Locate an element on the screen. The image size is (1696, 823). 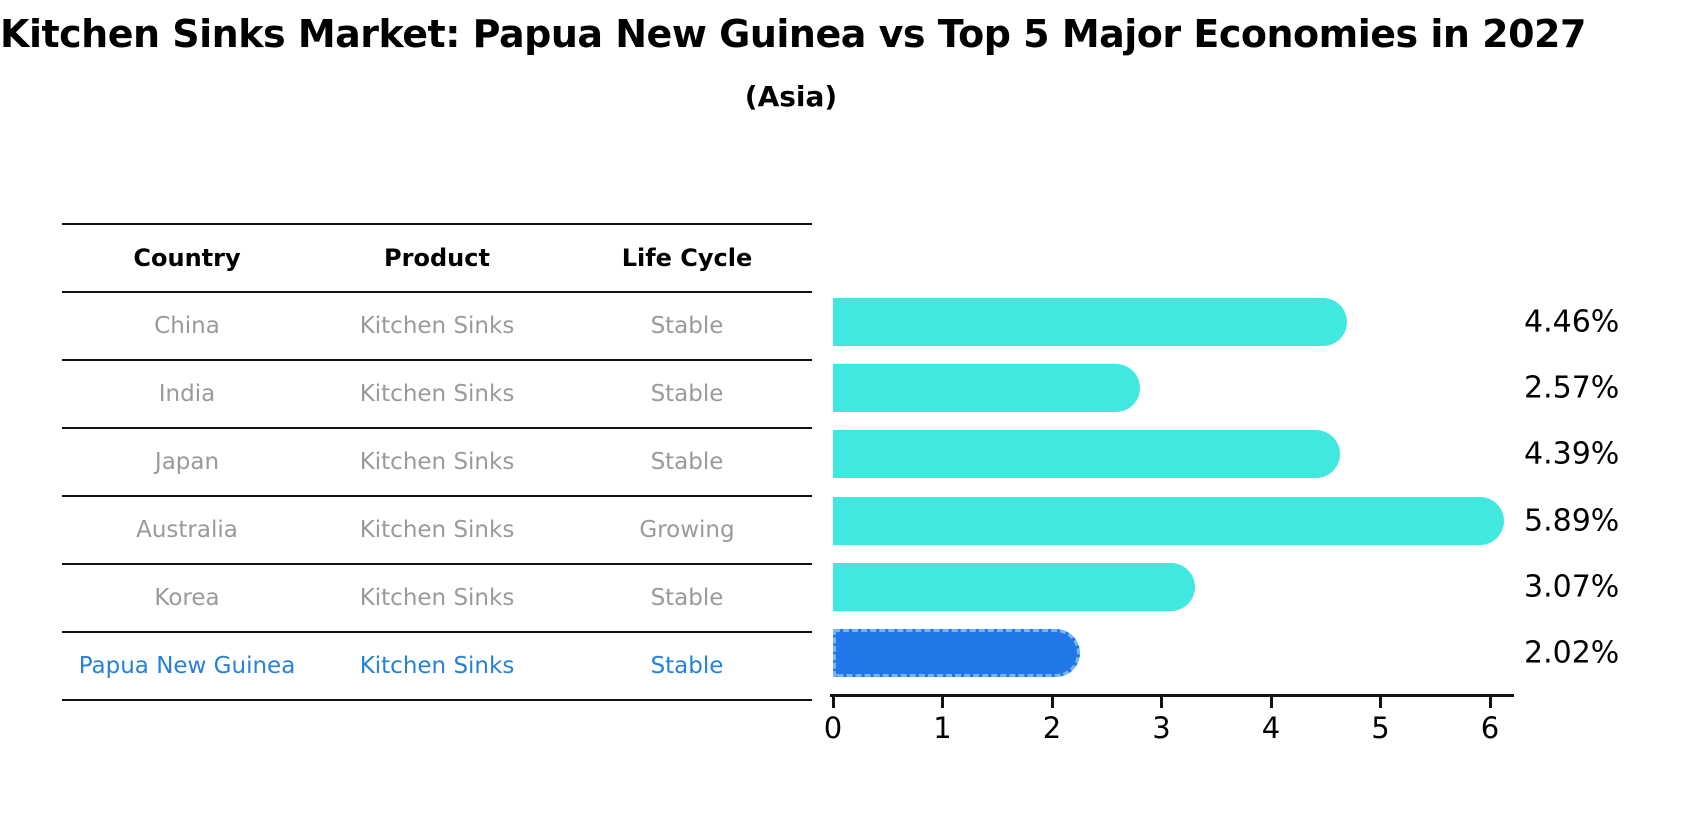
table-row: Papua New Guinea Kitchen Sinks Stable is located at coordinates (437, 667).